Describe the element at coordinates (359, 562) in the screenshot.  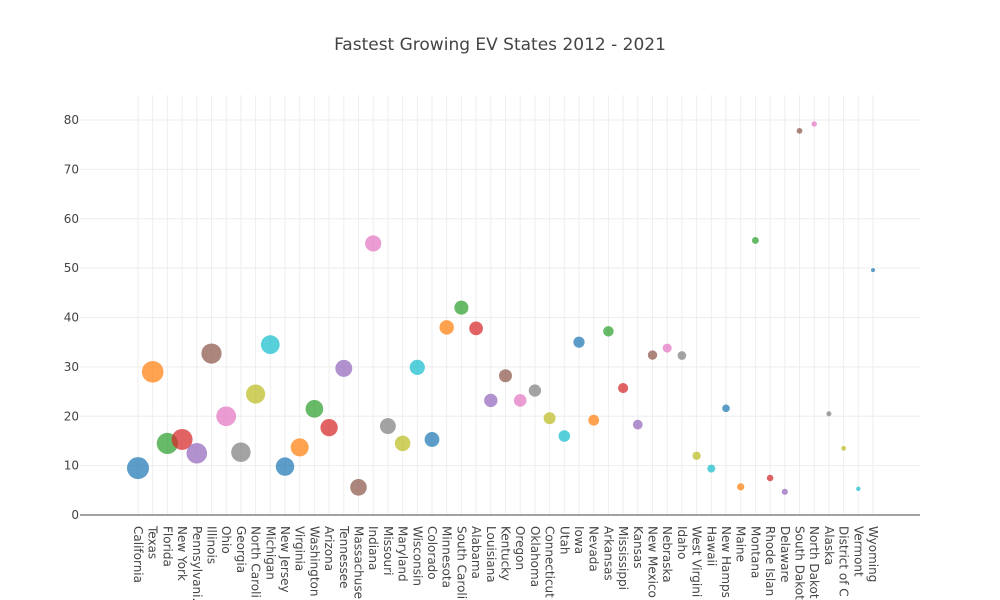
I see `x-tick-label: Massachuse` at that location.